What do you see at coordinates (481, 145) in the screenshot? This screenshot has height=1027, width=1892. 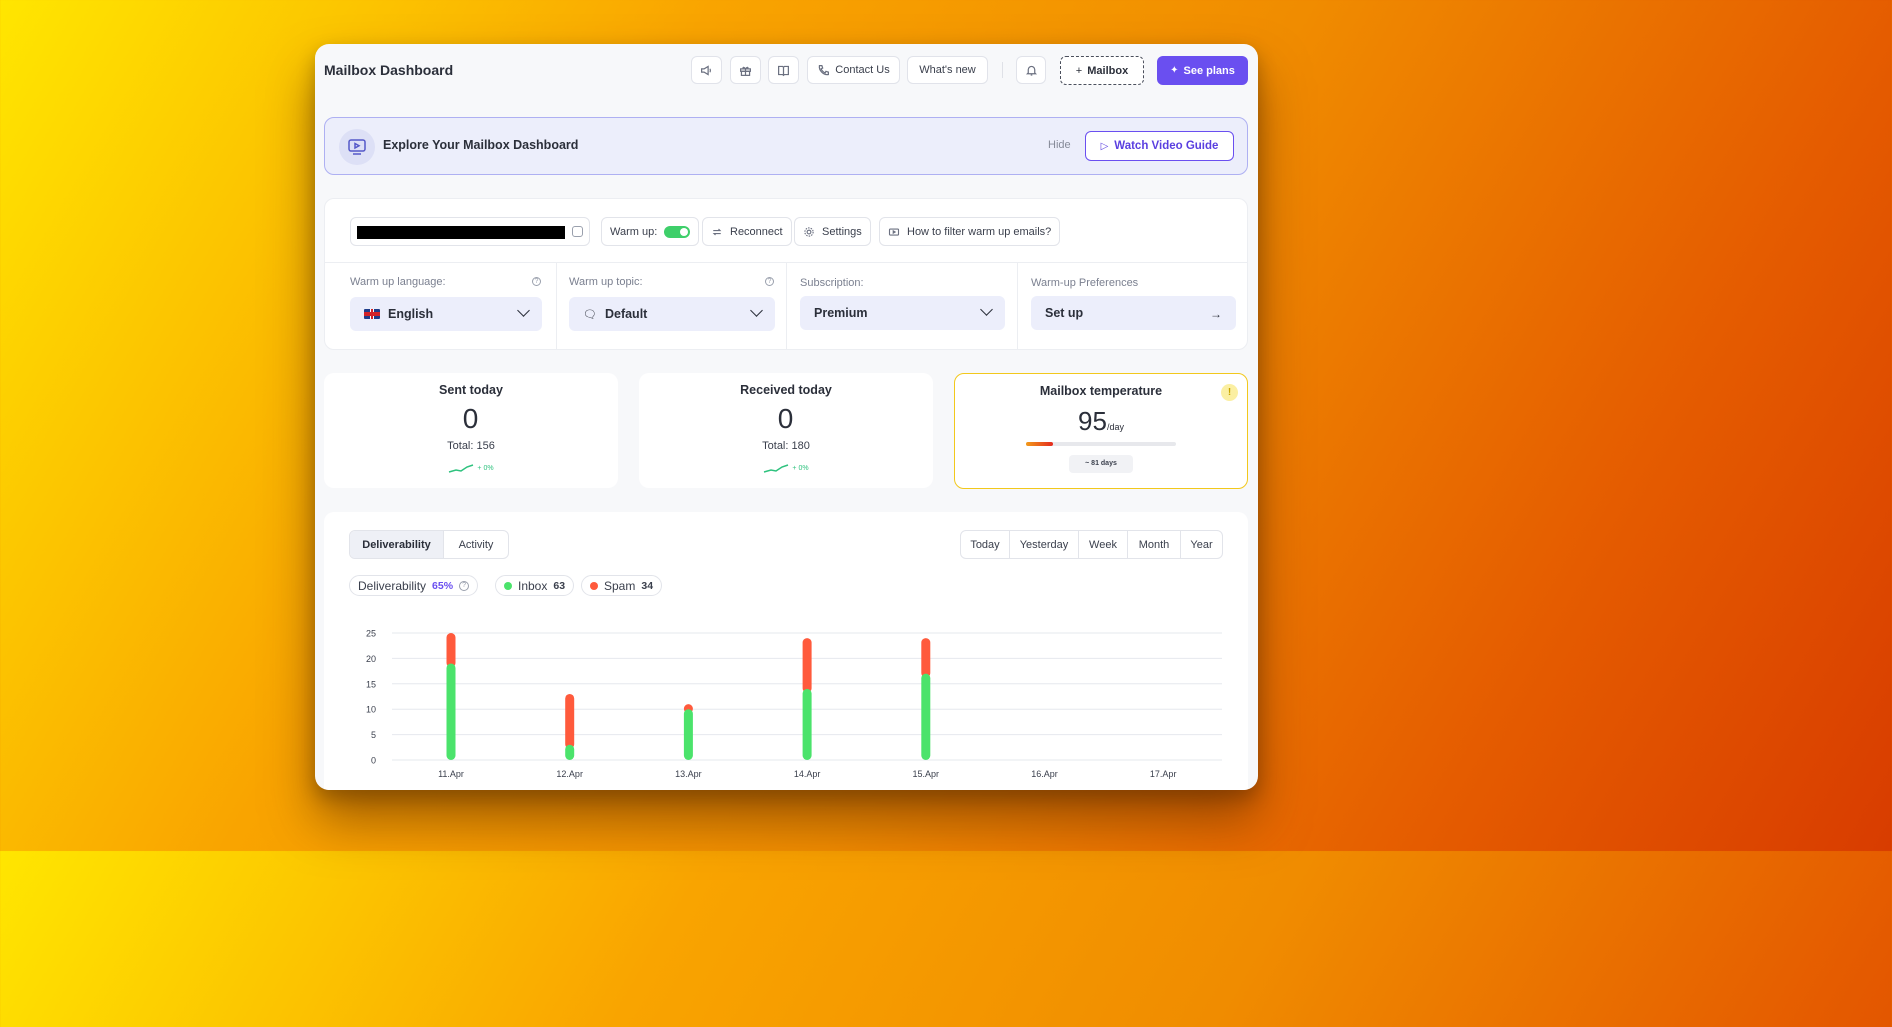 I see `banner-title: Explore Your Mailbox Dashboard` at bounding box center [481, 145].